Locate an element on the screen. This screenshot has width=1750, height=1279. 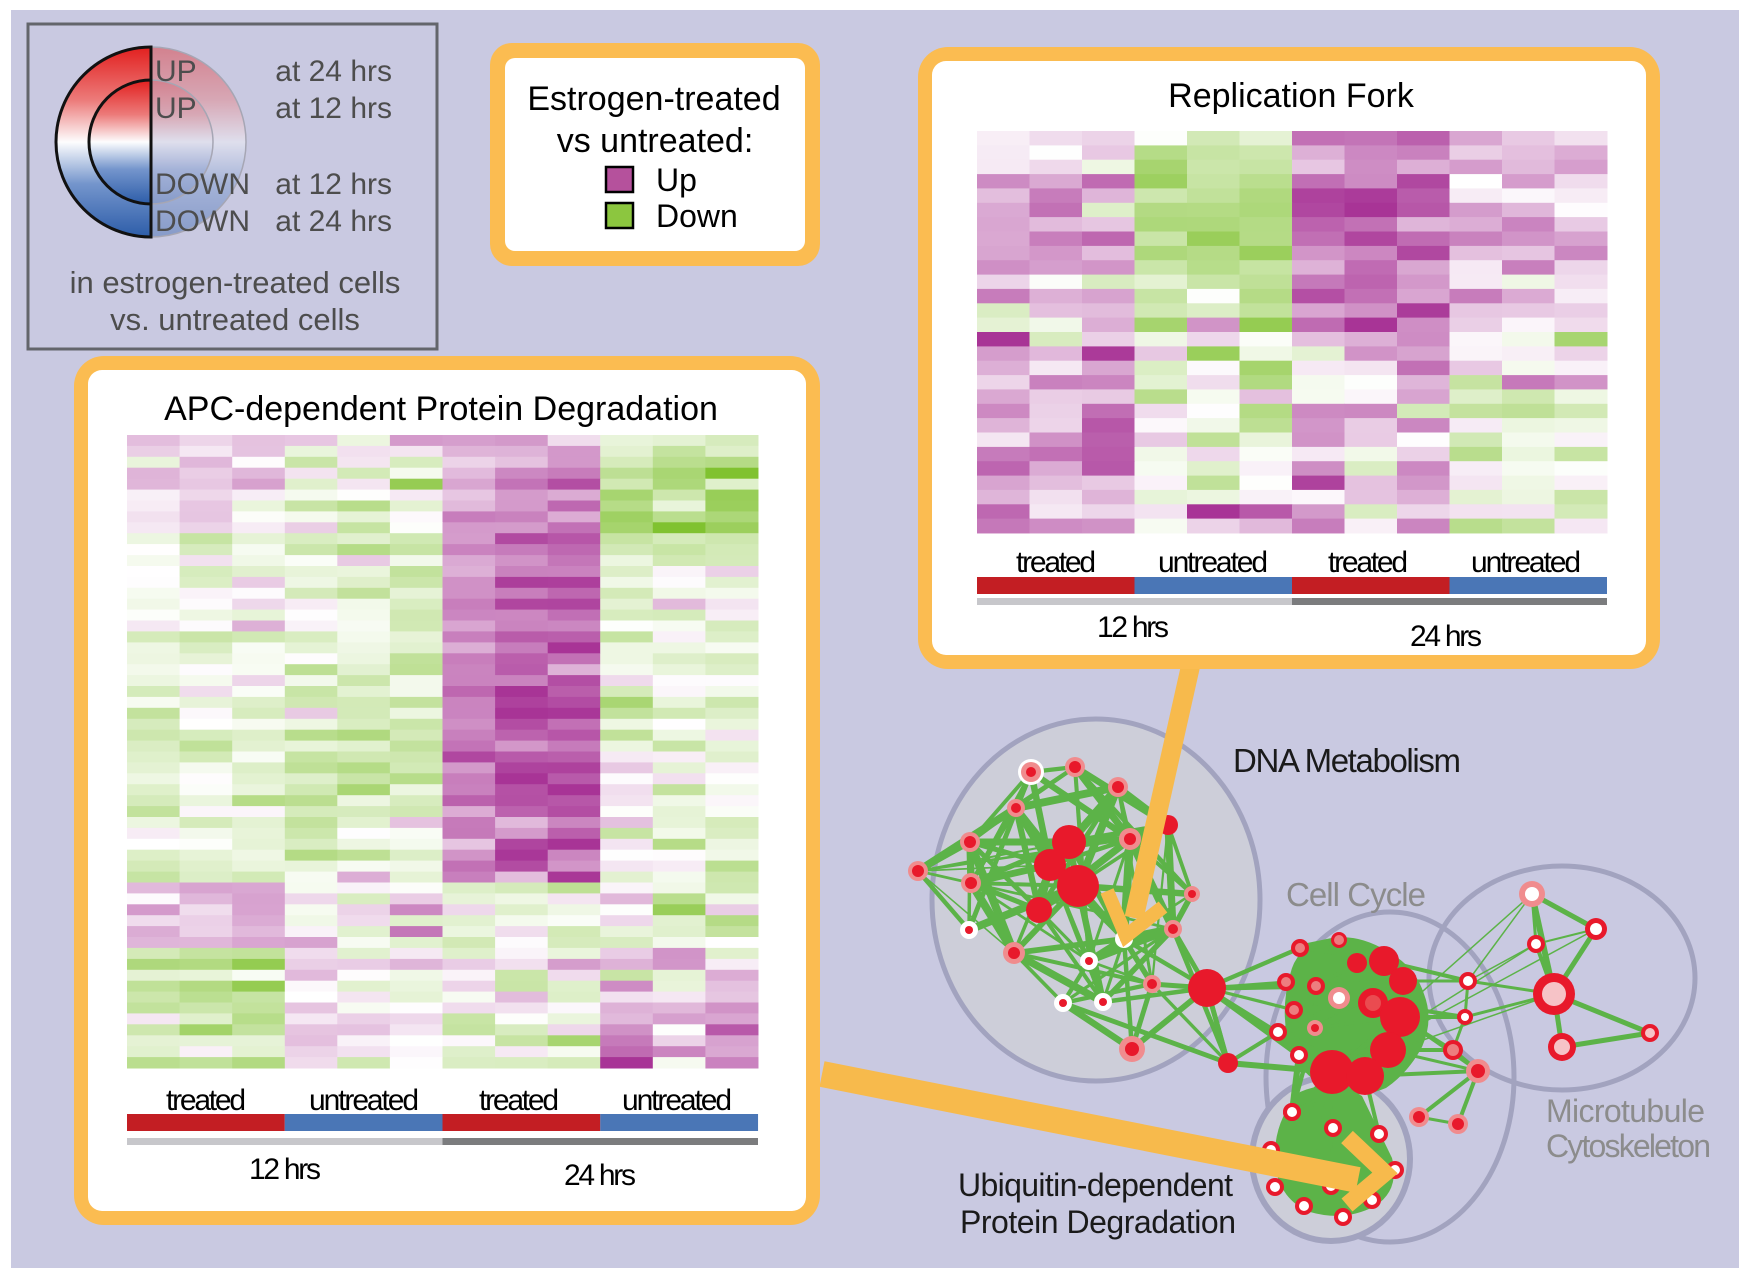
svg-text: Estrogen-treated is located at coordinates (653, 99).